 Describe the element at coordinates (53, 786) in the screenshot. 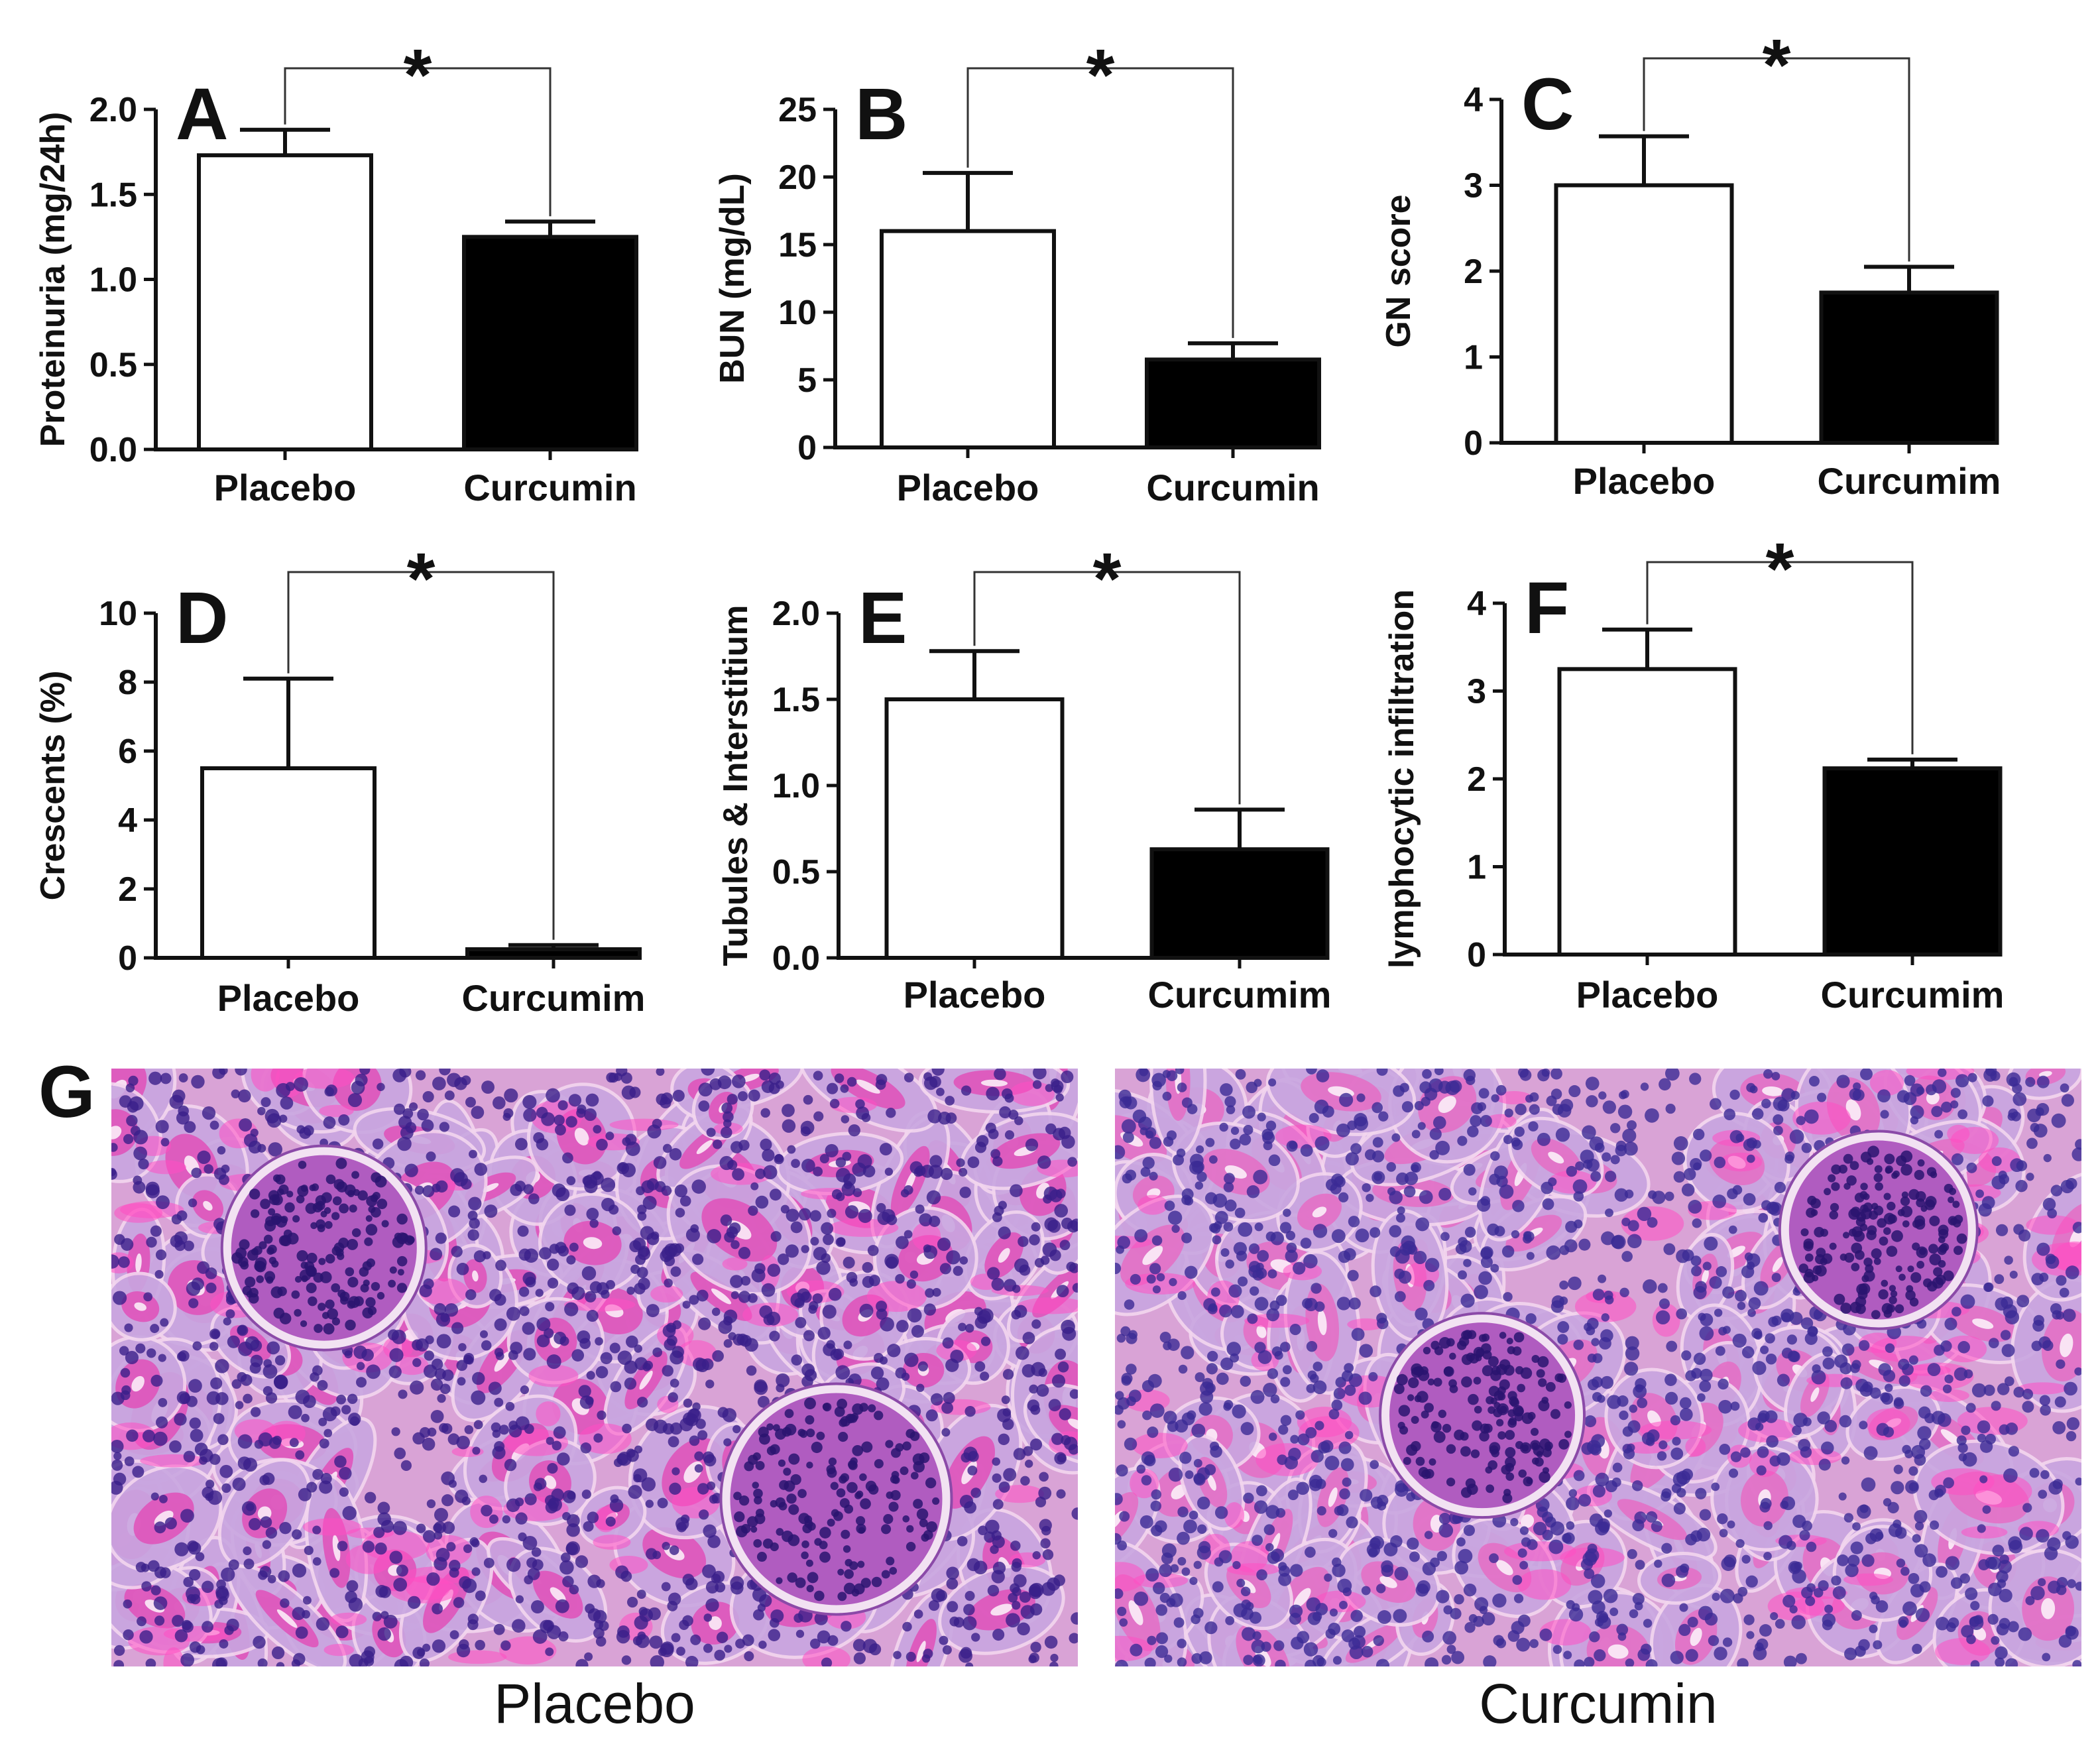

I see `y-axis-title: Crescents (%)` at that location.